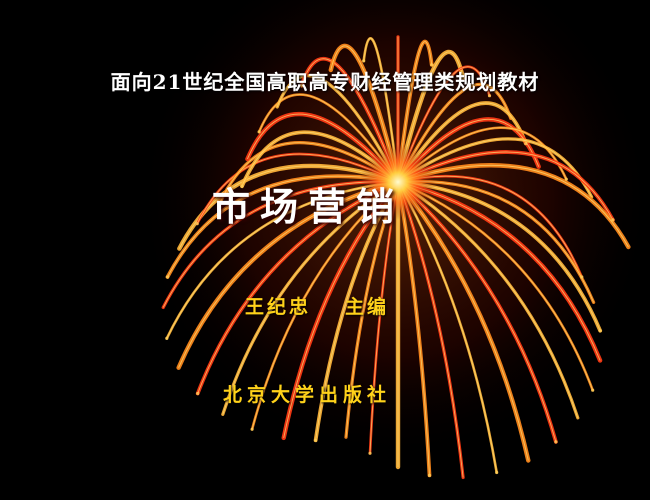  I want to click on editor-role: 主编, so click(367, 307).